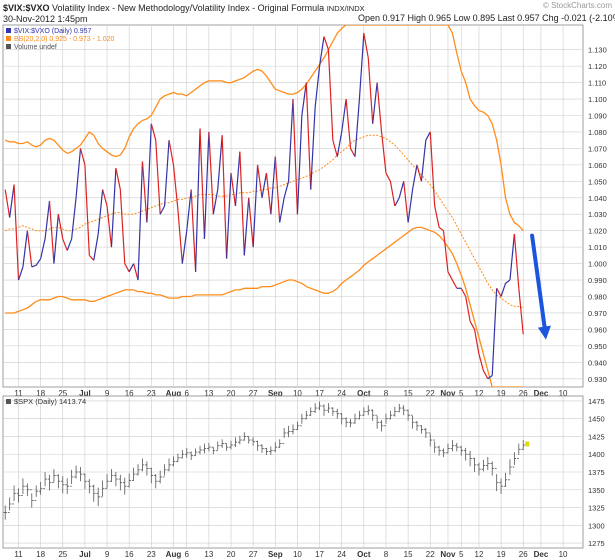 The height and width of the screenshot is (560, 615). I want to click on vix-vxo-y-tick-label: 1.100, so click(597, 99).